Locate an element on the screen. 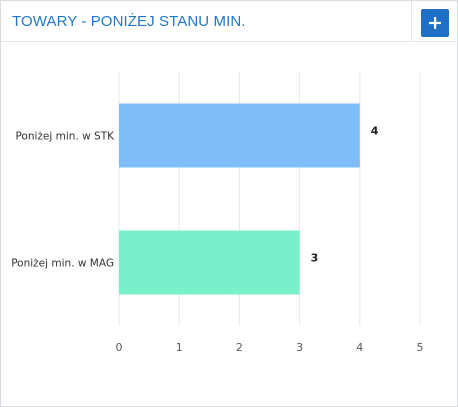  x-tick-label: 1 is located at coordinates (179, 347).